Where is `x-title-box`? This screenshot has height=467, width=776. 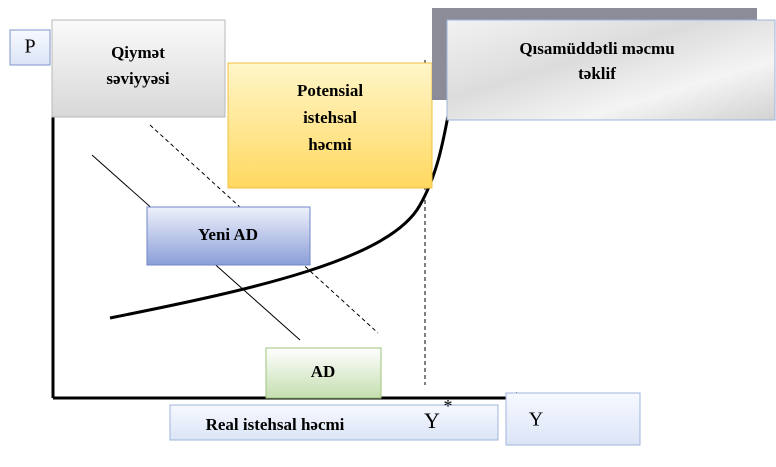 x-title-box is located at coordinates (334, 422).